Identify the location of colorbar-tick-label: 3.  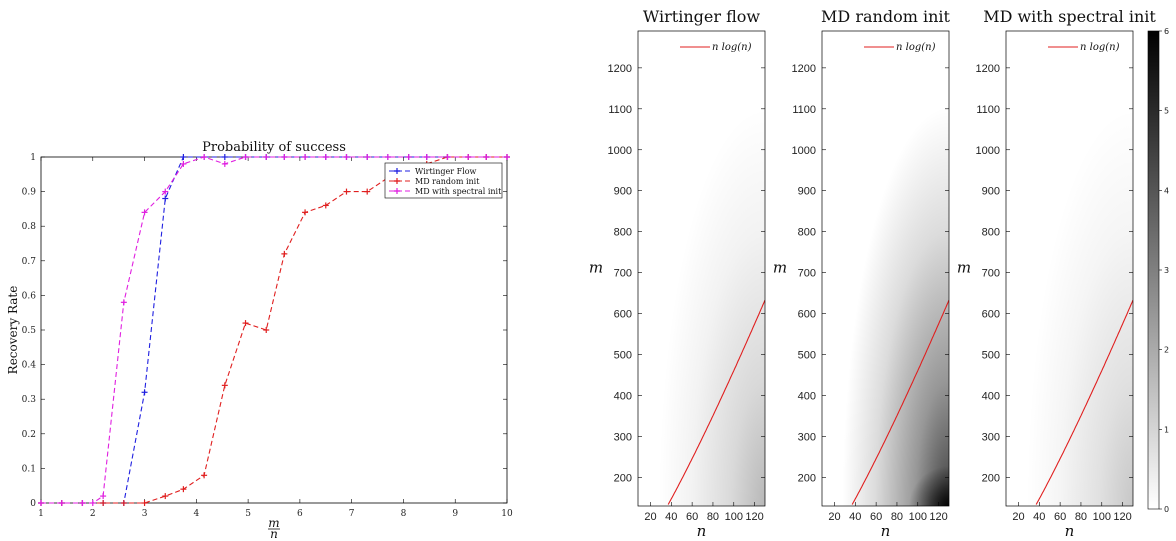
(1166, 270).